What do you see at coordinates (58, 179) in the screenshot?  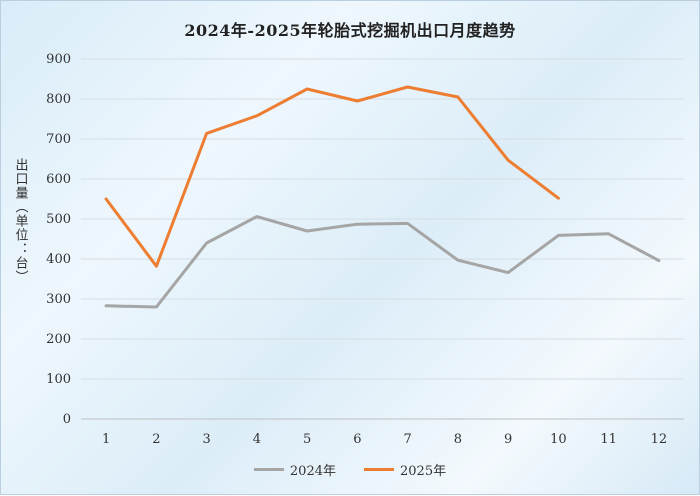 I see `y-tick-label: 600` at bounding box center [58, 179].